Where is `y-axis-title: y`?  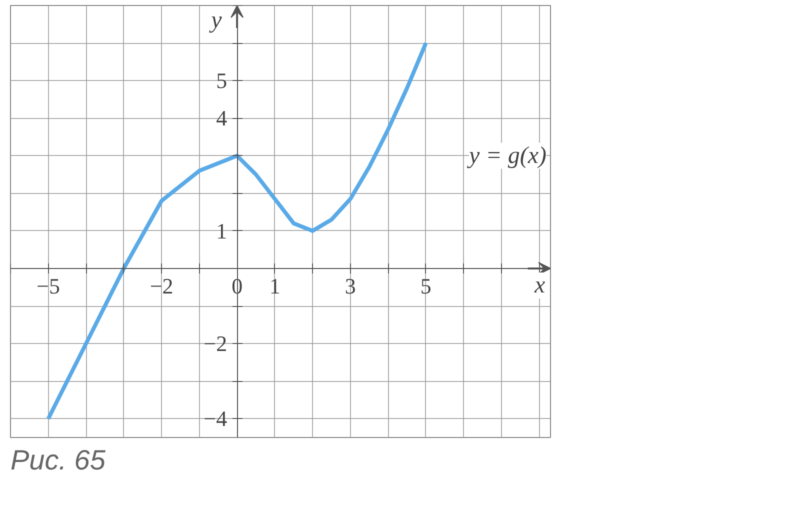 y-axis-title: y is located at coordinates (215, 21).